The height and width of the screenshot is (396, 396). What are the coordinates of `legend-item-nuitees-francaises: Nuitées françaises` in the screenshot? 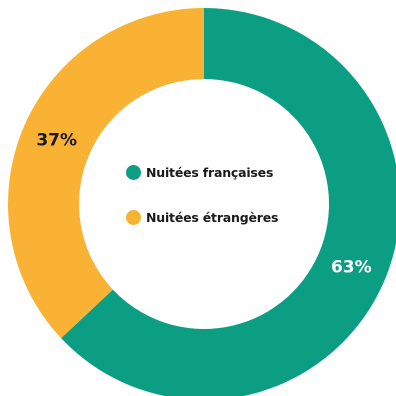 It's located at (202, 172).